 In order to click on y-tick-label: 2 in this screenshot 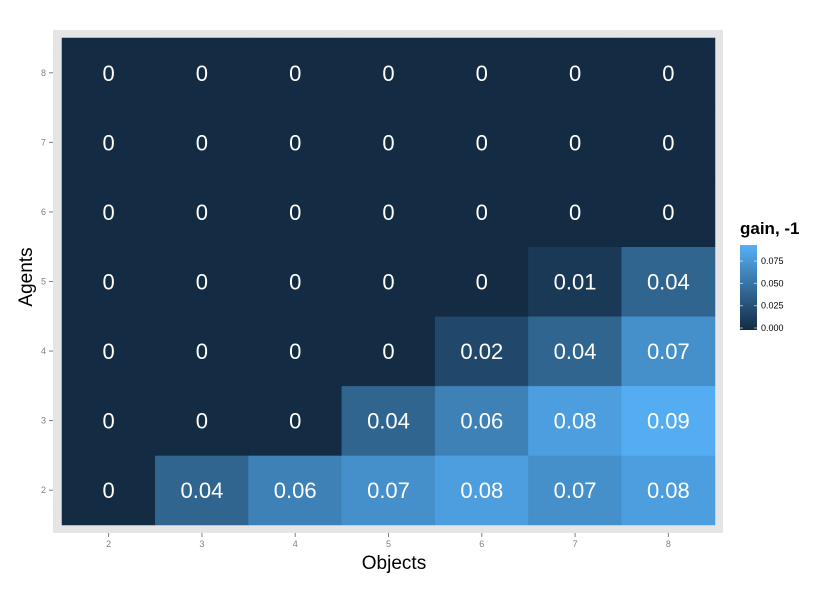, I will do `click(43, 490)`.